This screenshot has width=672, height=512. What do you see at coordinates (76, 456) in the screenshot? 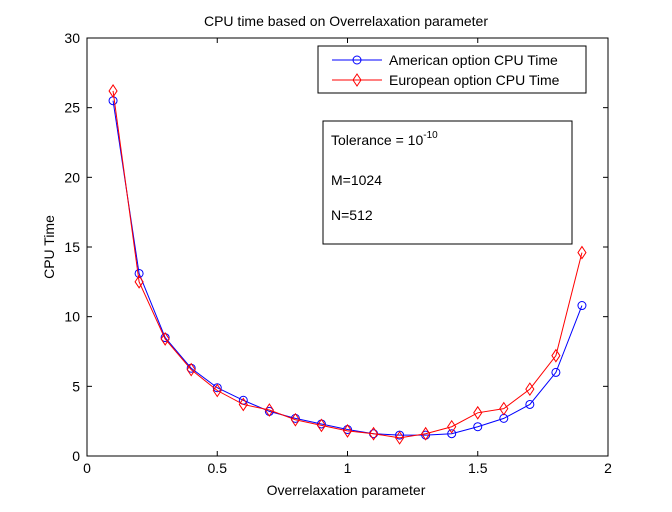
I see `y-tick-label: 0` at bounding box center [76, 456].